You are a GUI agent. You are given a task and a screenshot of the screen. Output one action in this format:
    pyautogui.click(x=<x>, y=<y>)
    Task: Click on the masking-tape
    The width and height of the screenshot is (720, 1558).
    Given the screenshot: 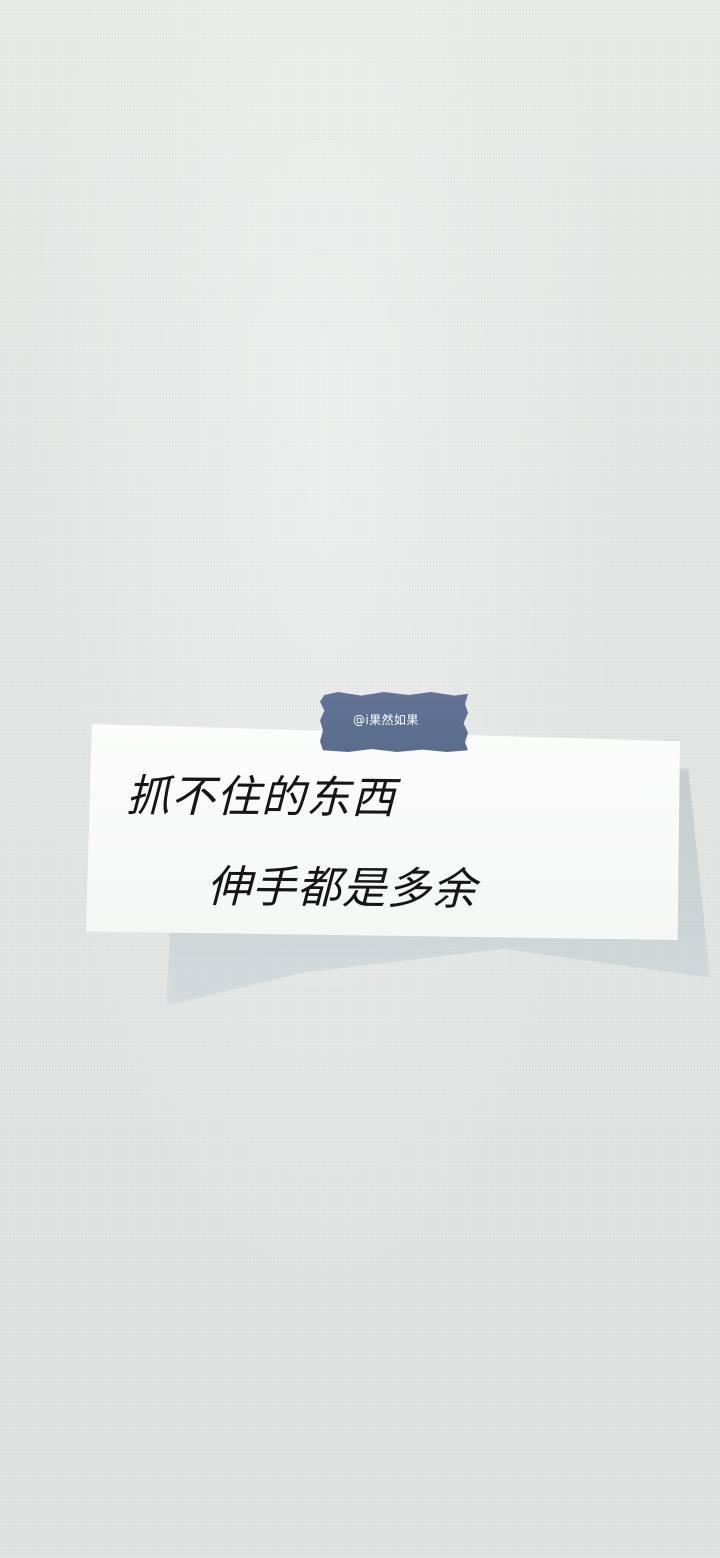 What is the action you would take?
    pyautogui.click(x=394, y=722)
    